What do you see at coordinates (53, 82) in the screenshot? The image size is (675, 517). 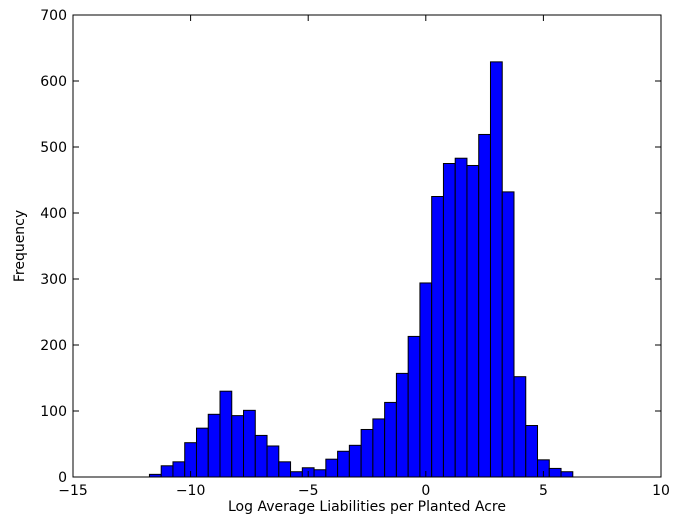 I see `y-tick-label: 600` at bounding box center [53, 82].